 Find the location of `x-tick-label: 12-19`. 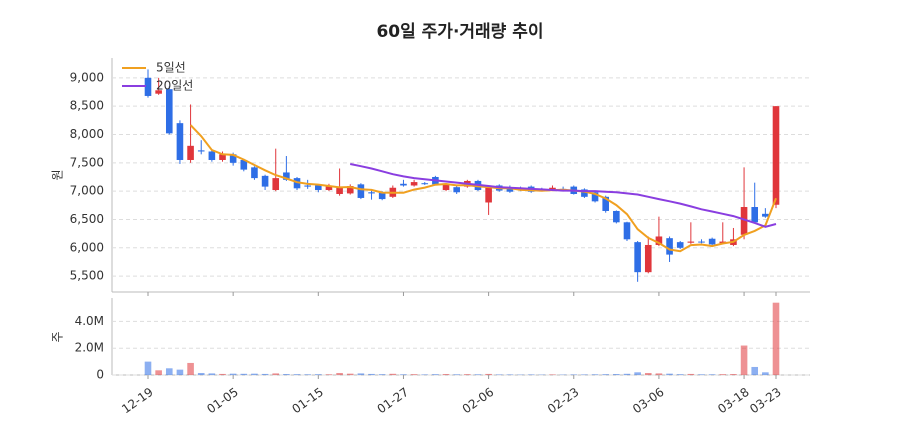

x-tick-label: 12-19 is located at coordinates (137, 400).